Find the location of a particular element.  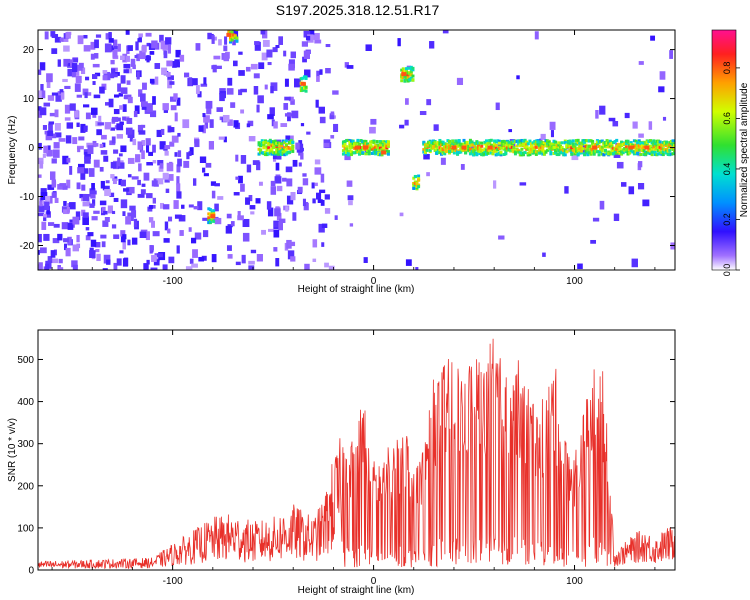

bottom-xtick-label: 0 is located at coordinates (374, 581).